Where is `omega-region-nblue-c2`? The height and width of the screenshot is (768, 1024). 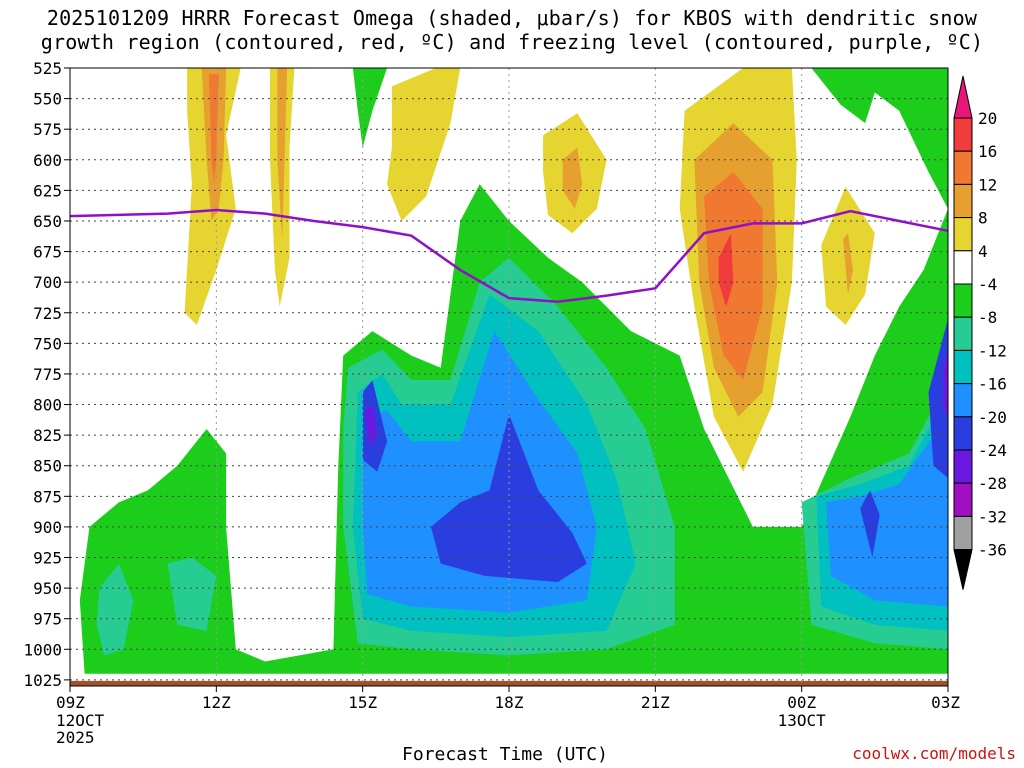 omega-region-nblue-c2 is located at coordinates (509, 498).